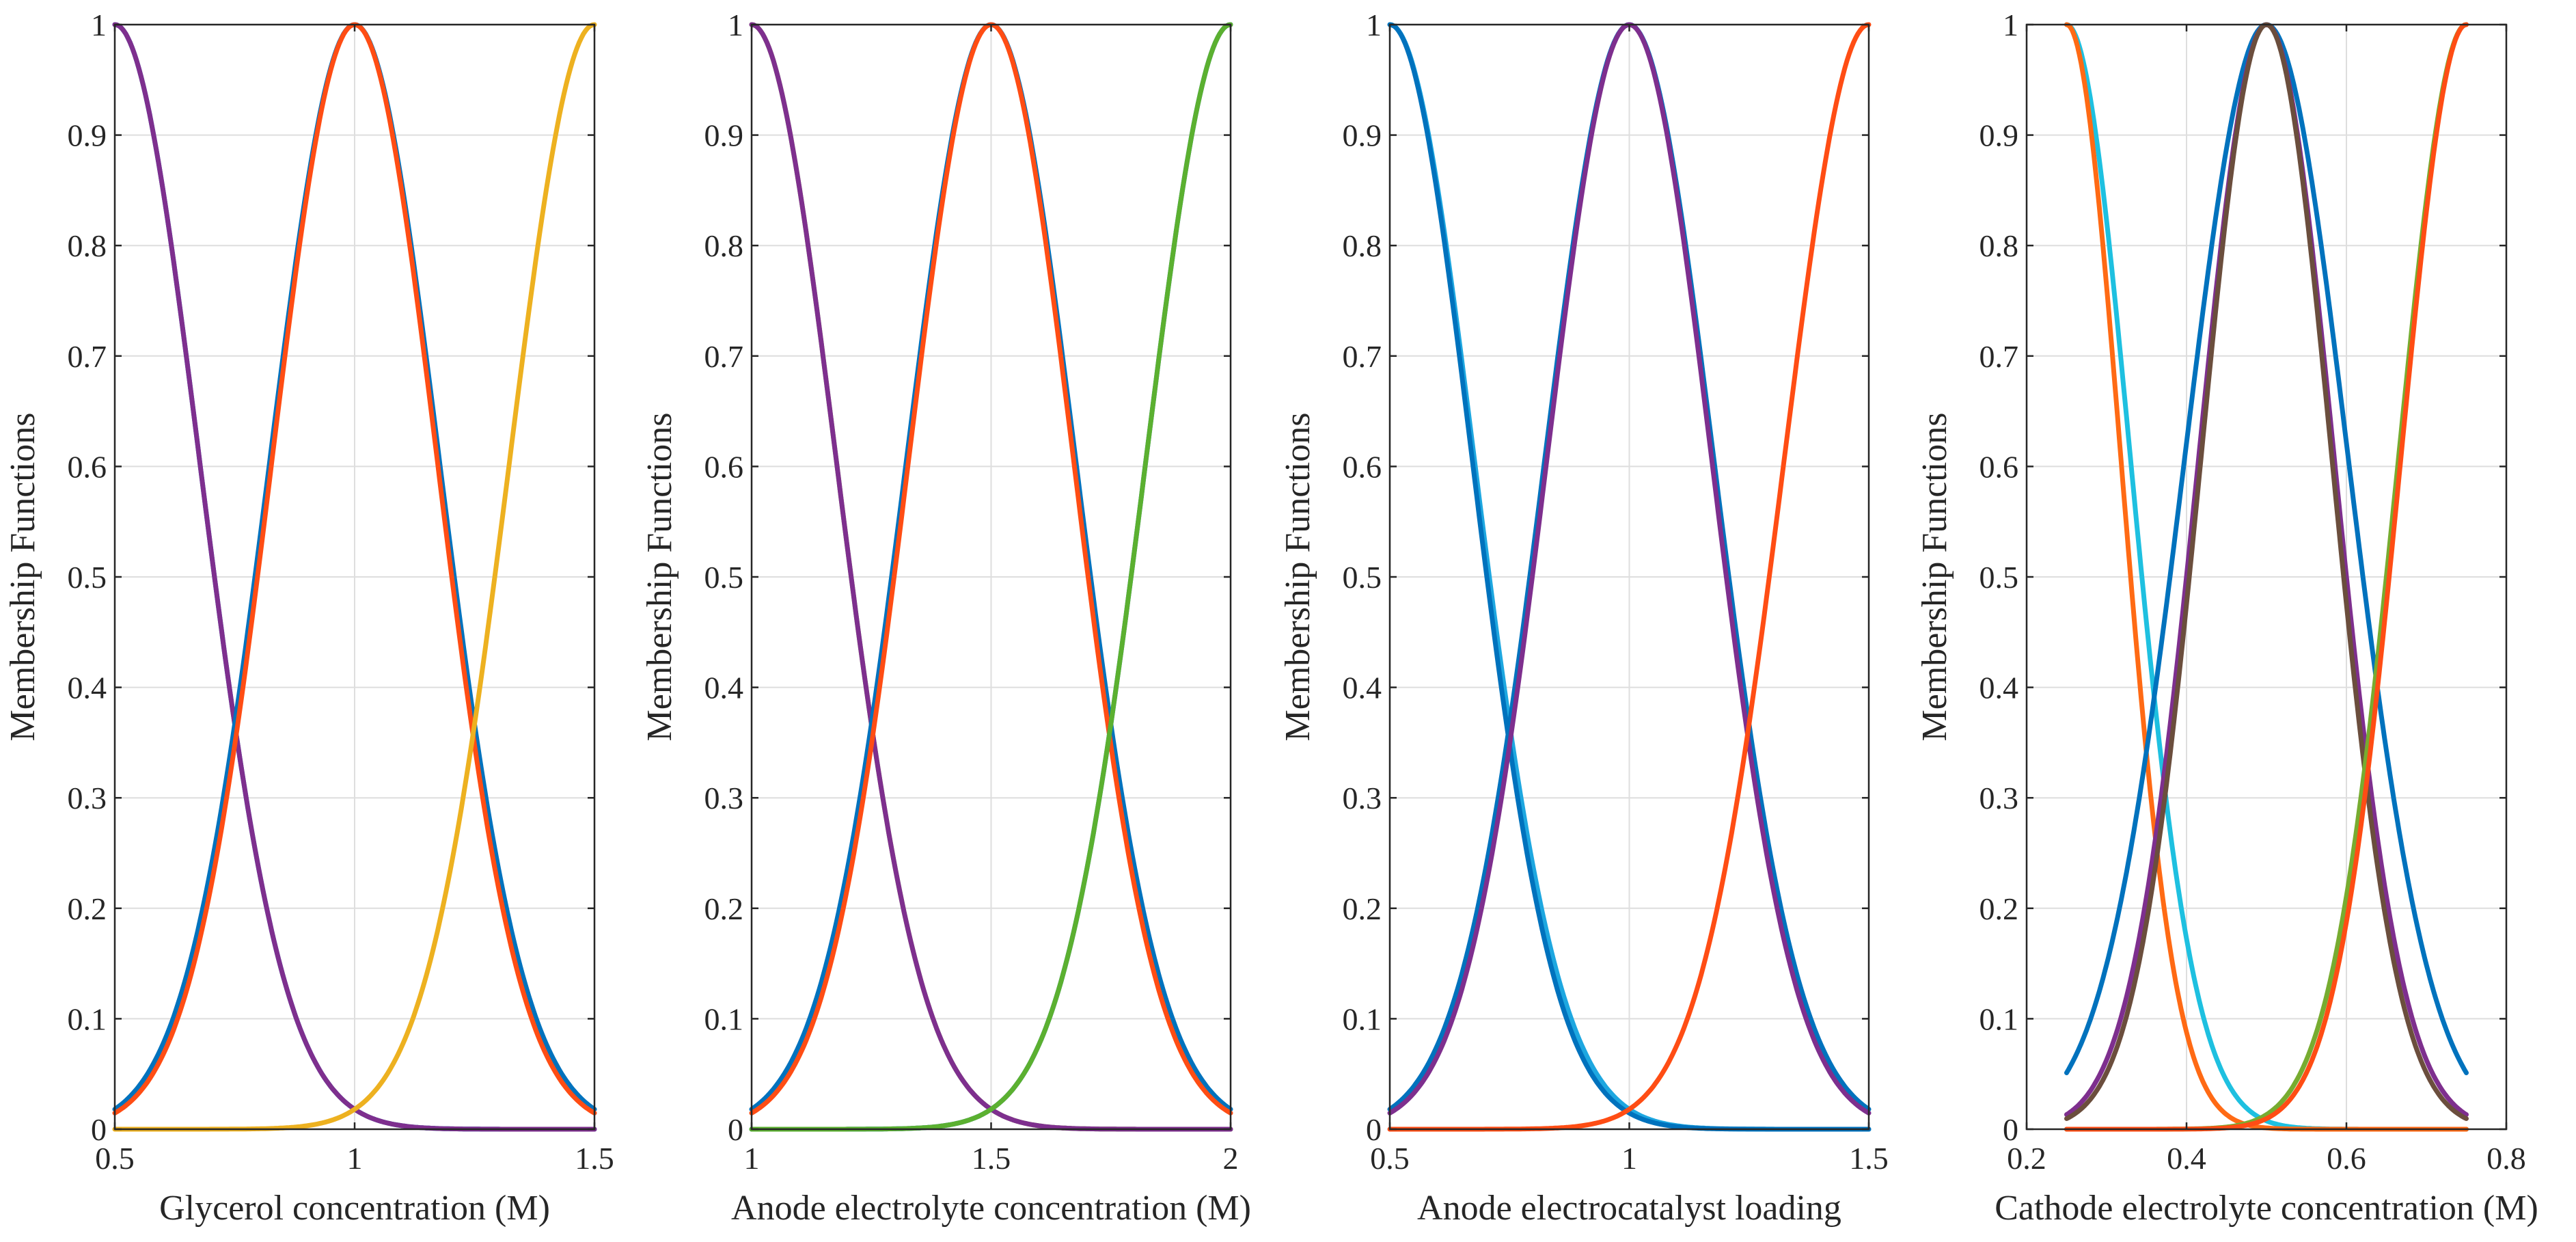  I want to click on x-axis-label: Anode electrocatalyst loading, so click(1629, 1208).